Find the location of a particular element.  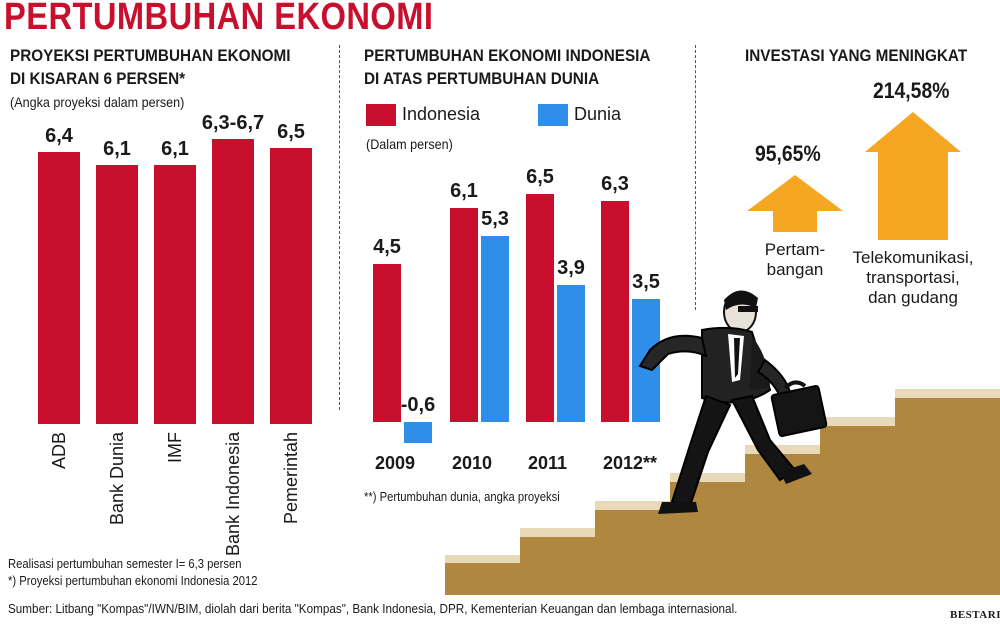

credit: BESTARI is located at coordinates (975, 615).